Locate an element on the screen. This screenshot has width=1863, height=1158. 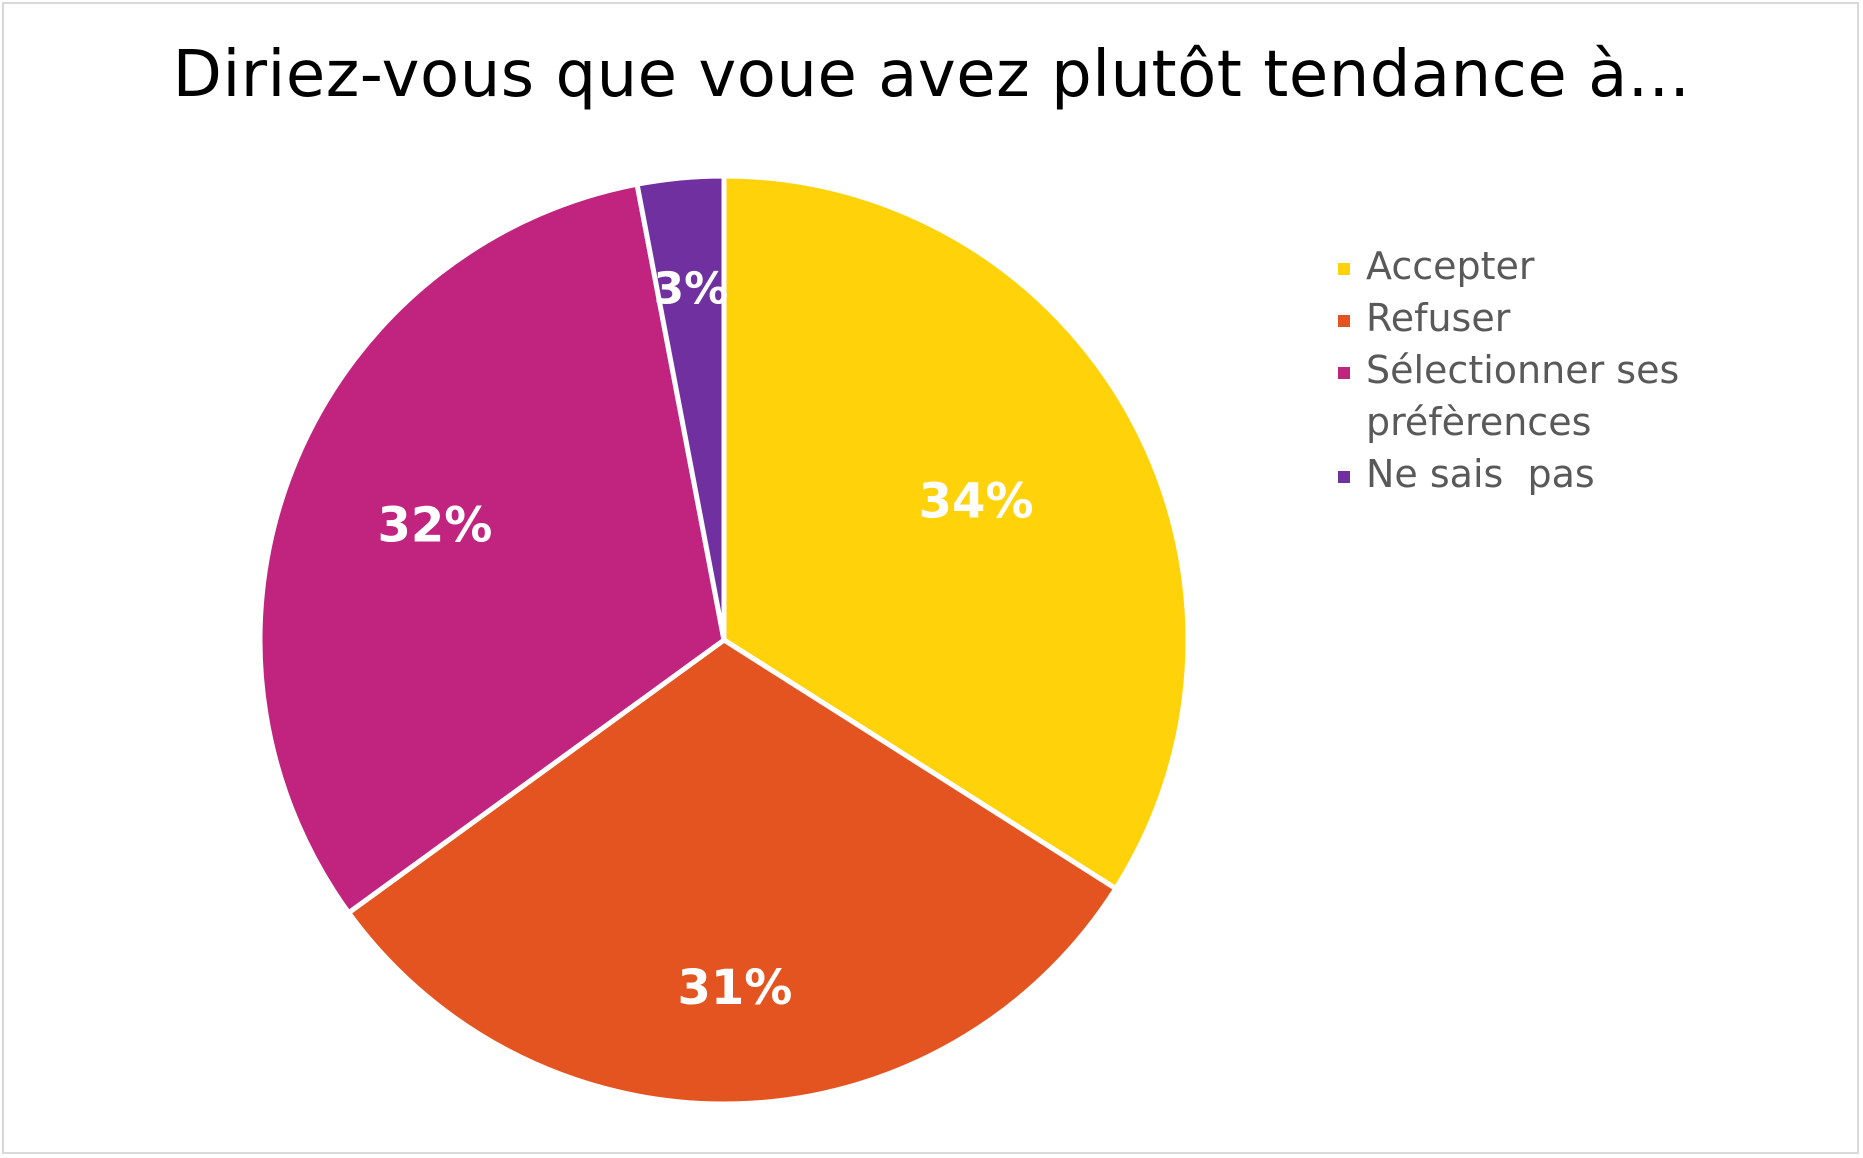
legend-item-refuser: Refuser is located at coordinates (1538, 318).